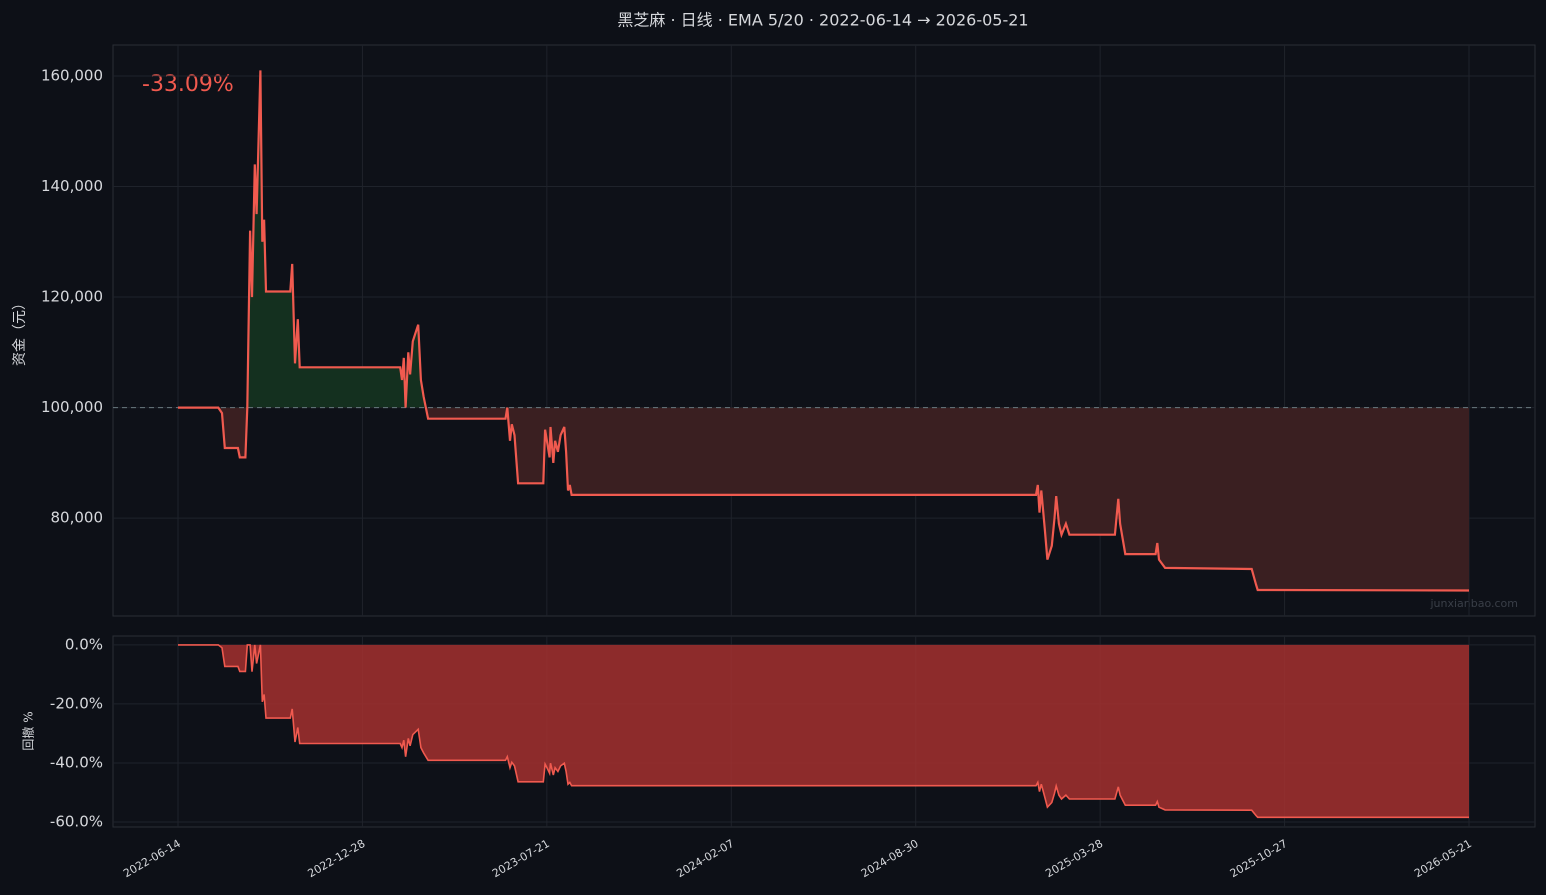 This screenshot has width=1546, height=895. What do you see at coordinates (337, 858) in the screenshot?
I see `x-tick-label: 2022-12-28` at bounding box center [337, 858].